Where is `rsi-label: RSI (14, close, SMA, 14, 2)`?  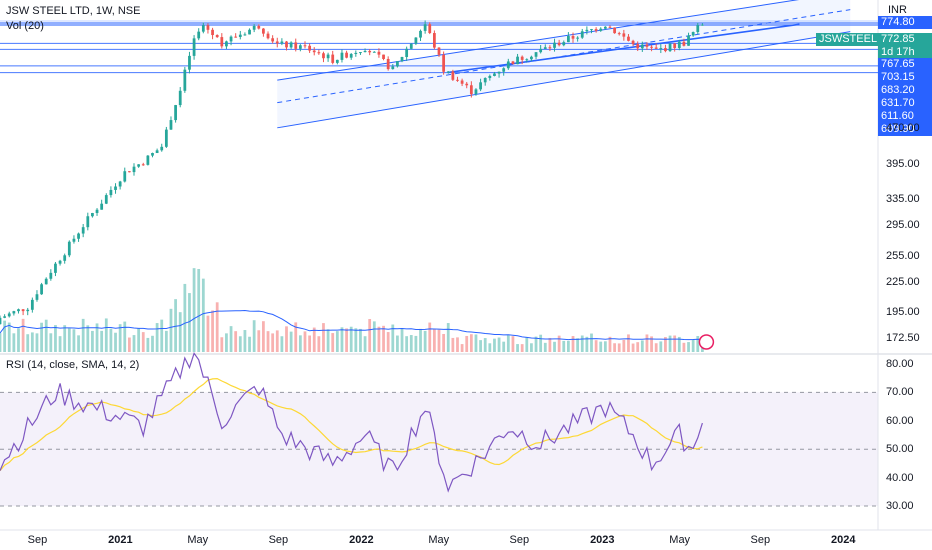 rsi-label: RSI (14, close, SMA, 14, 2) is located at coordinates (73, 365).